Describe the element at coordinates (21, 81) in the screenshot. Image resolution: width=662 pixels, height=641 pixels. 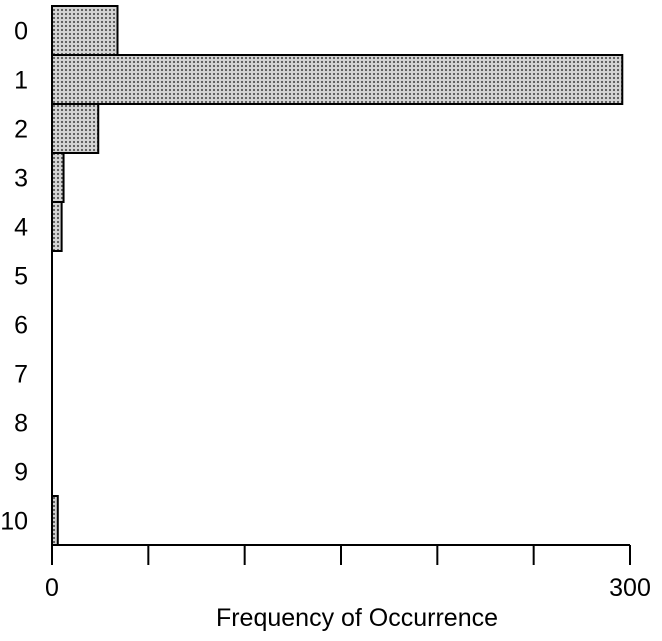
I see `y-tick-label-1: 1` at that location.